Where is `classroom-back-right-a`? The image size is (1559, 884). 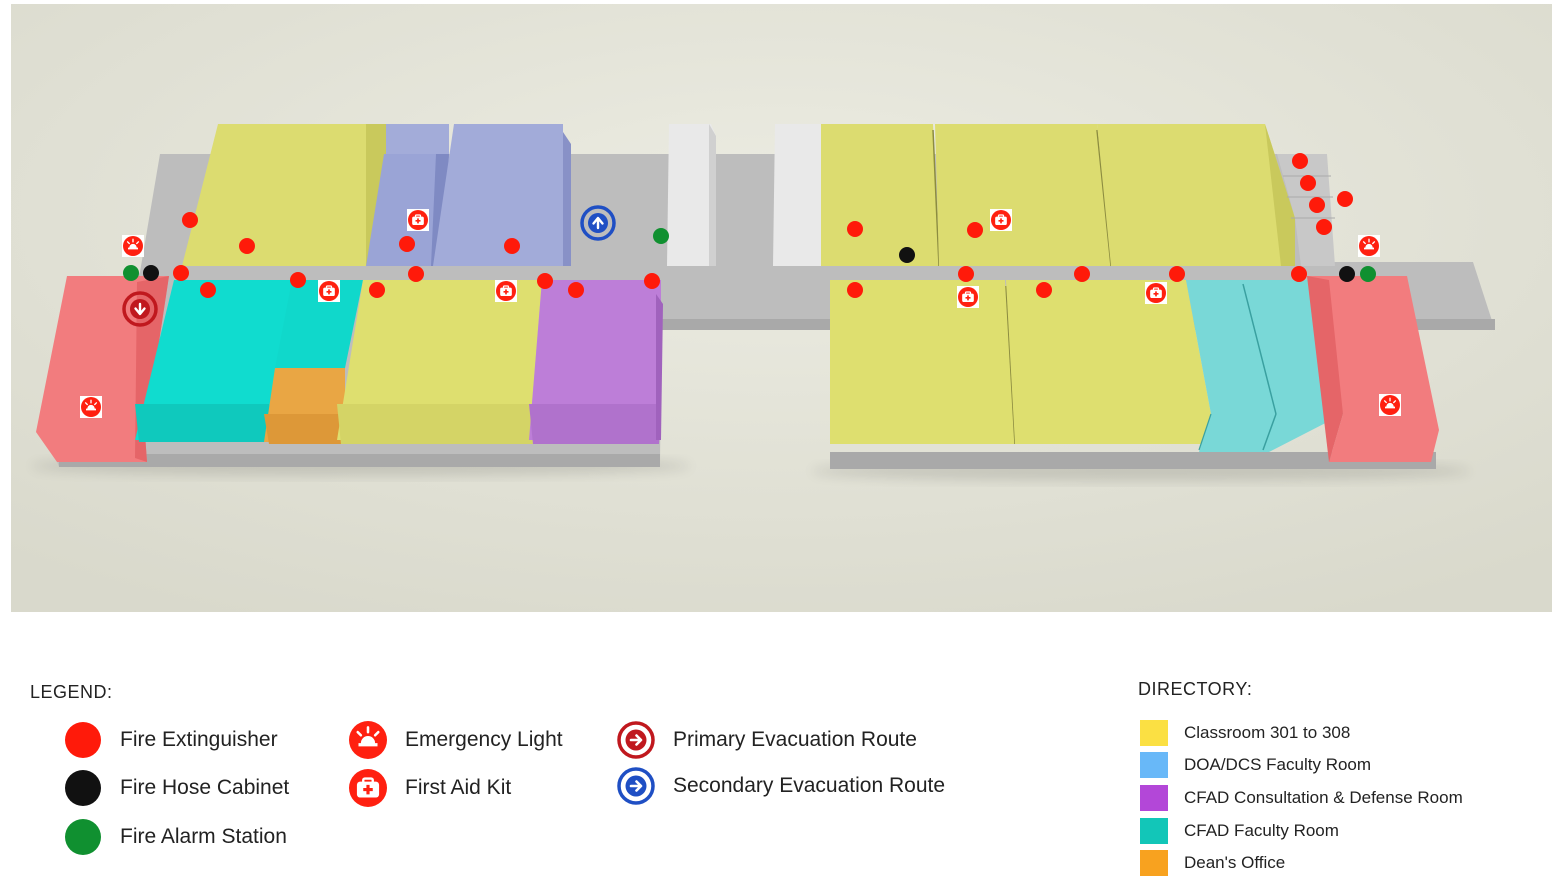
classroom-back-right-a is located at coordinates (880, 195).